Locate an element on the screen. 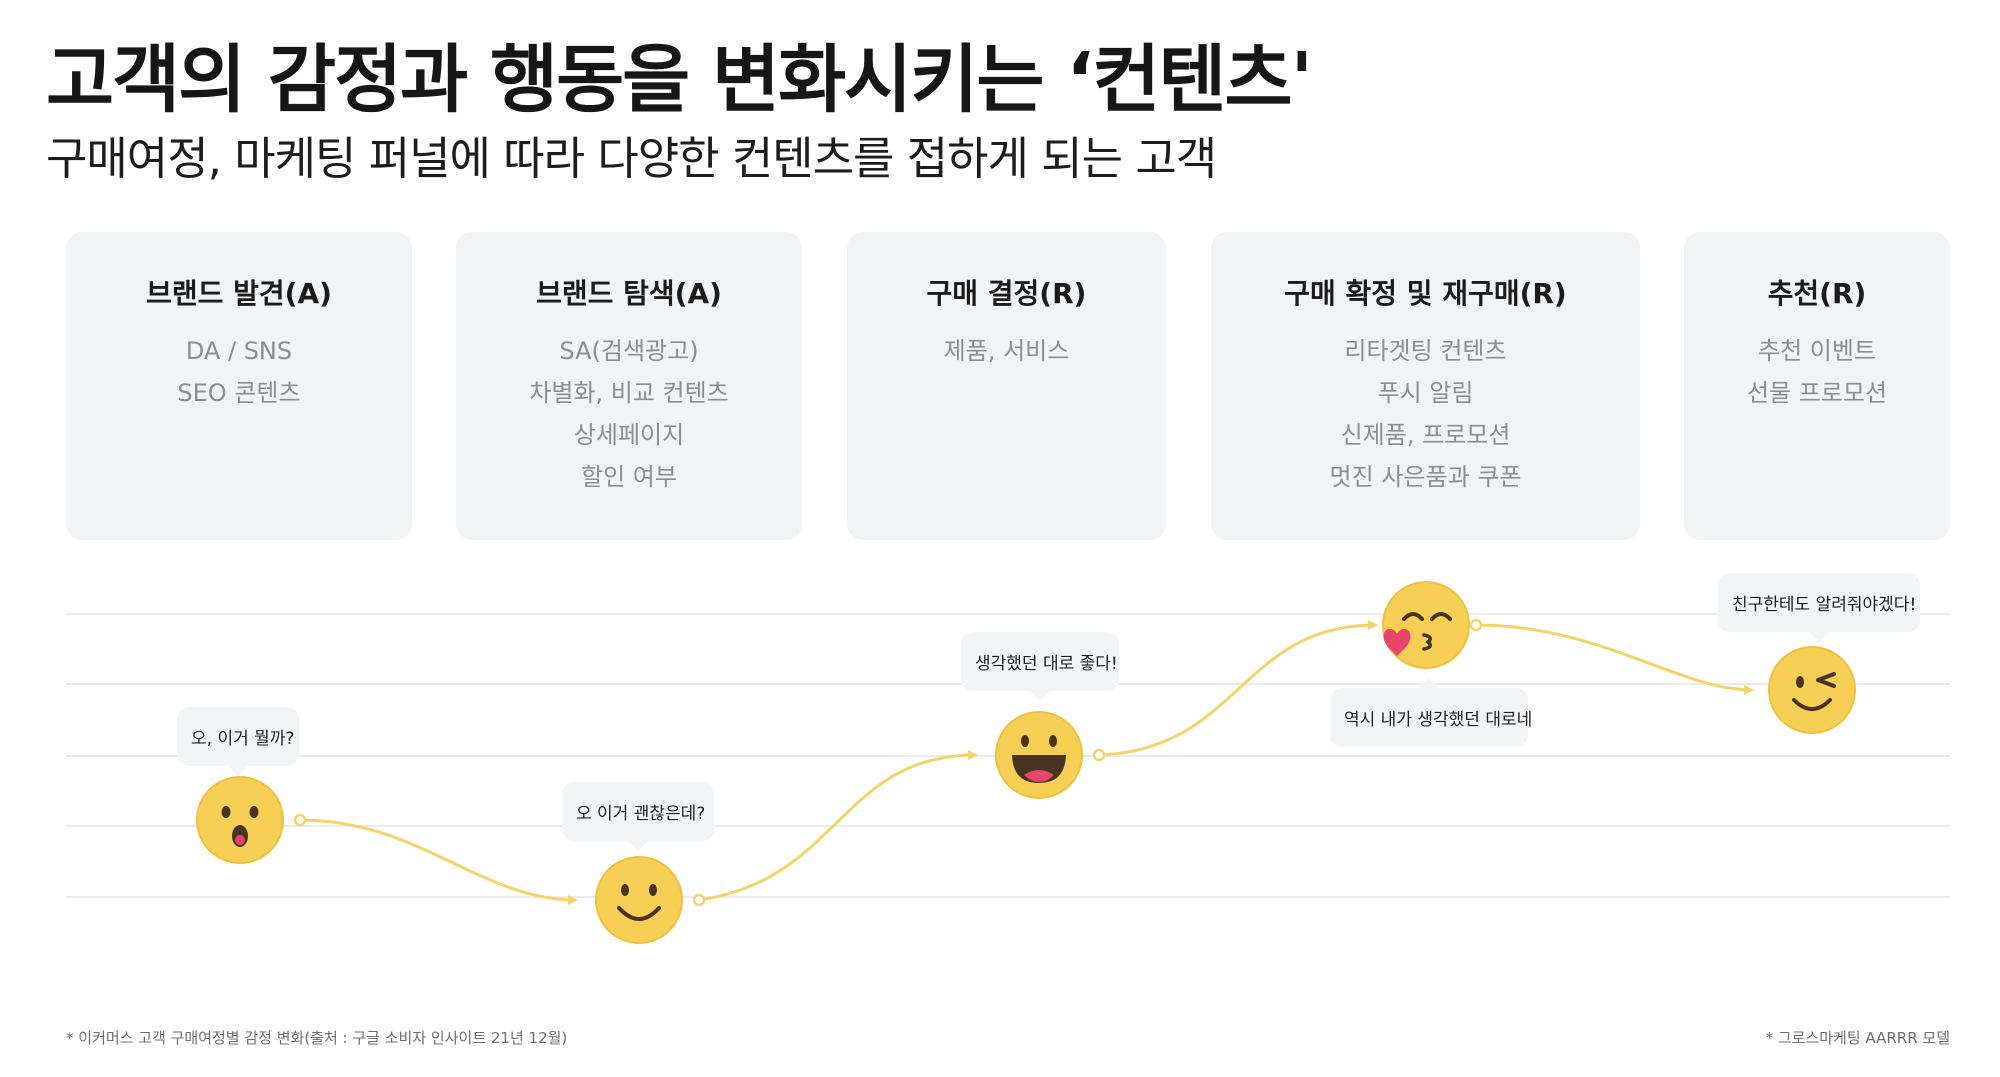  speech-text: 생각했던 대로 좋다! is located at coordinates (1046, 664).